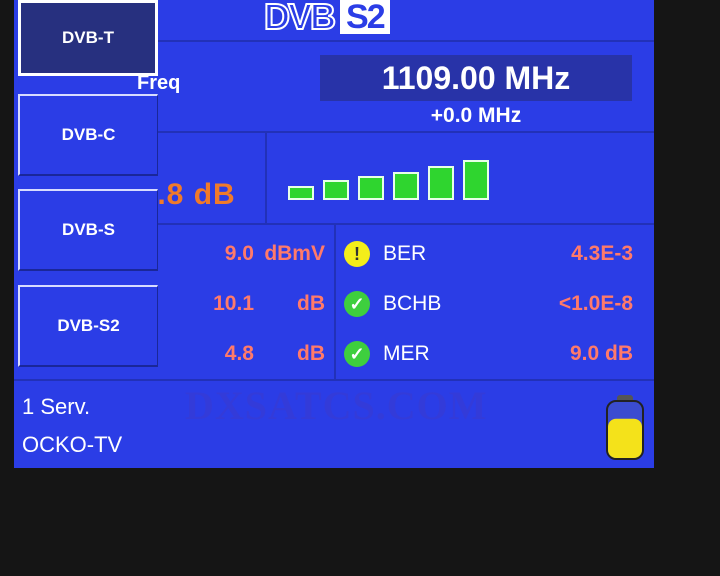 This screenshot has width=720, height=576. I want to click on measurement-reading: 9.0 dB, so click(601, 353).